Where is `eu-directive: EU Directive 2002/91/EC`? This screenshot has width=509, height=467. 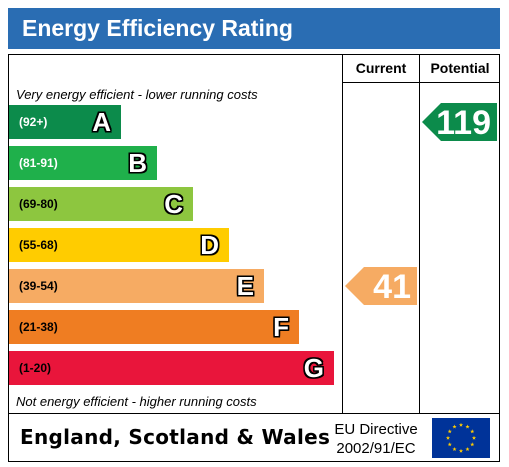 eu-directive: EU Directive 2002/91/EC is located at coordinates (376, 439).